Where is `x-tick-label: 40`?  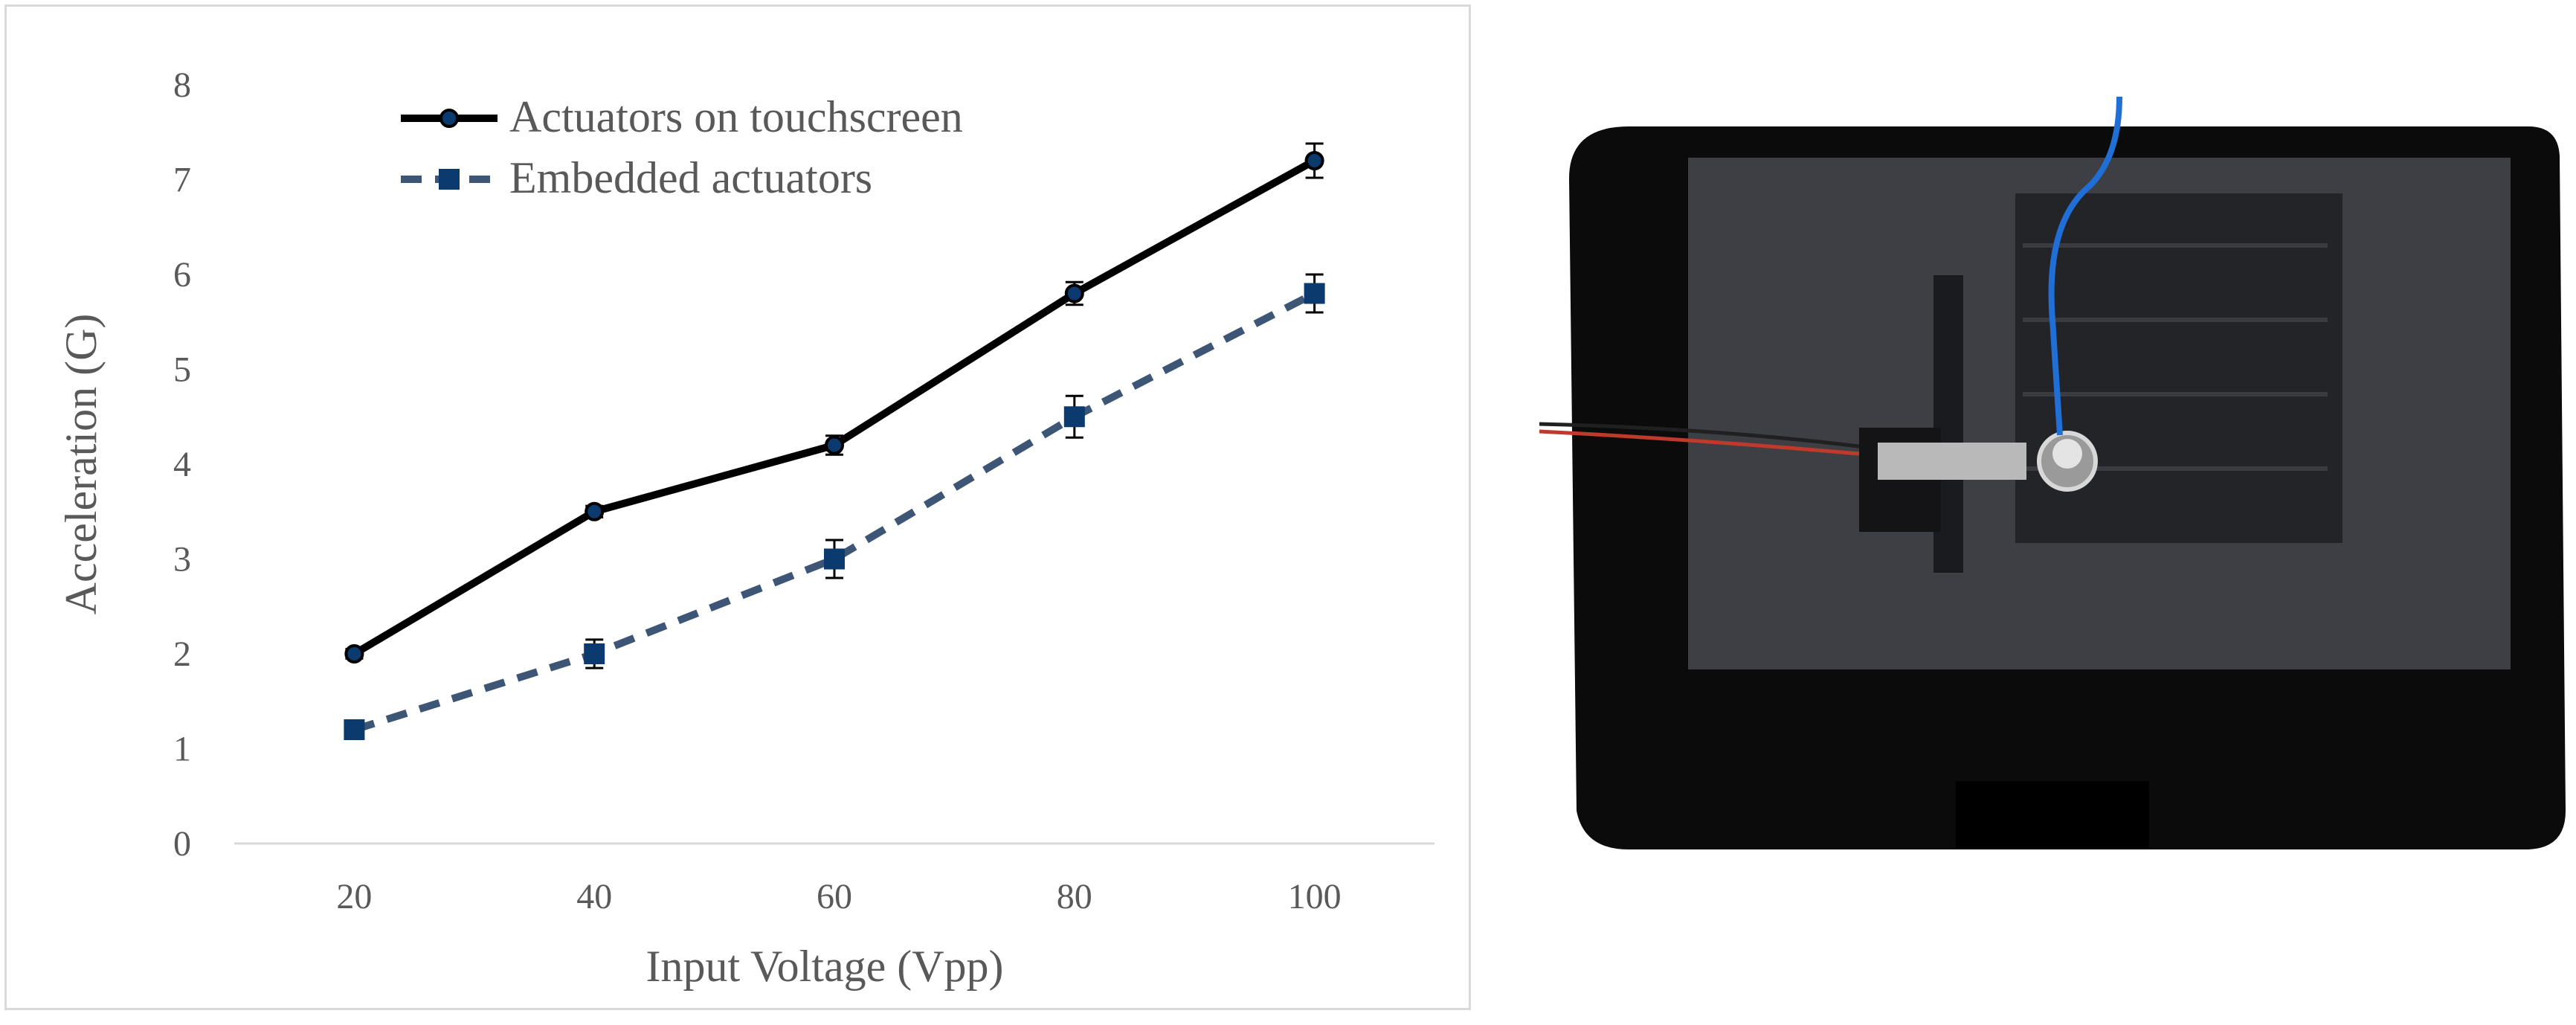
x-tick-label: 40 is located at coordinates (594, 896).